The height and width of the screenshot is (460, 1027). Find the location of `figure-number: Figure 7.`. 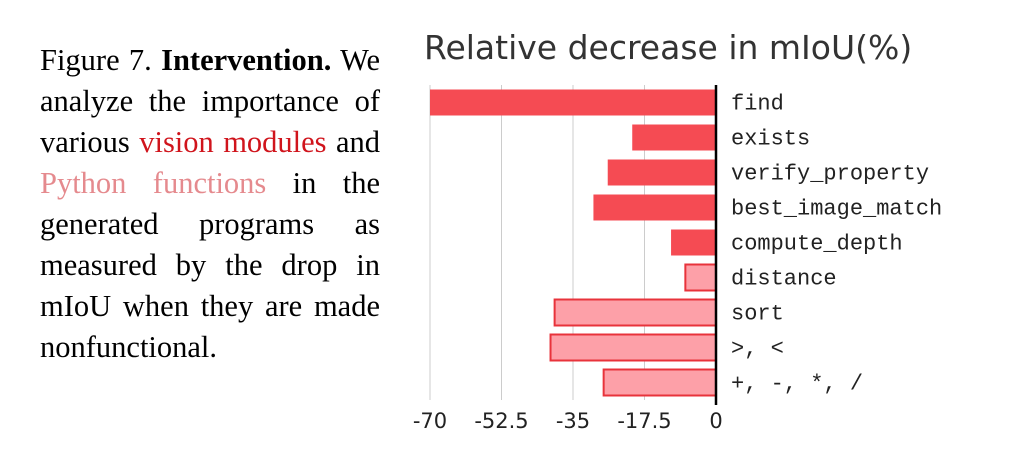

figure-number: Figure 7. is located at coordinates (96, 60).